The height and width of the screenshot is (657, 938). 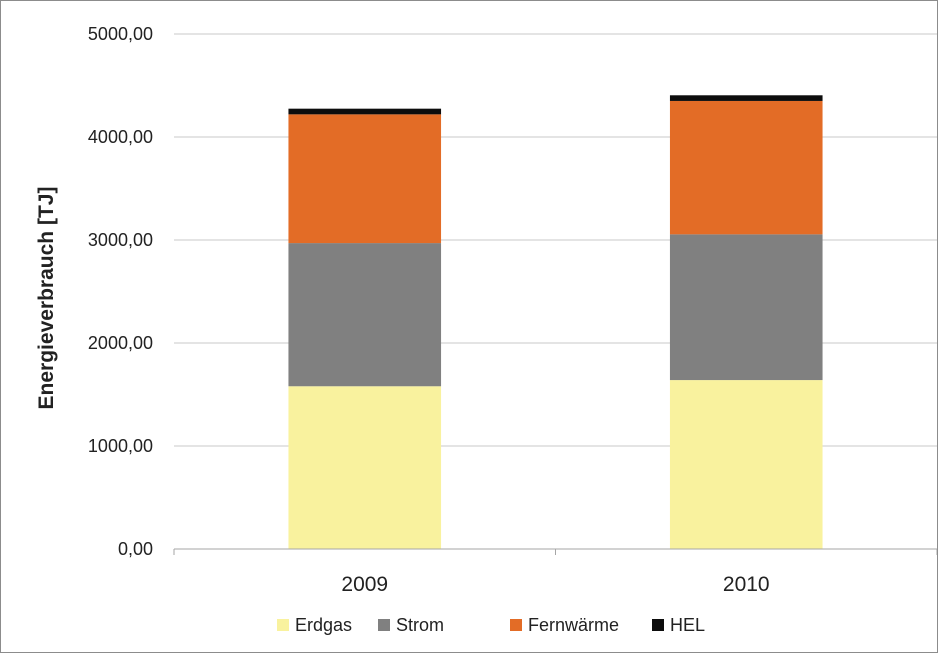 I want to click on y-tick-label: 5000,00, so click(x=120, y=34).